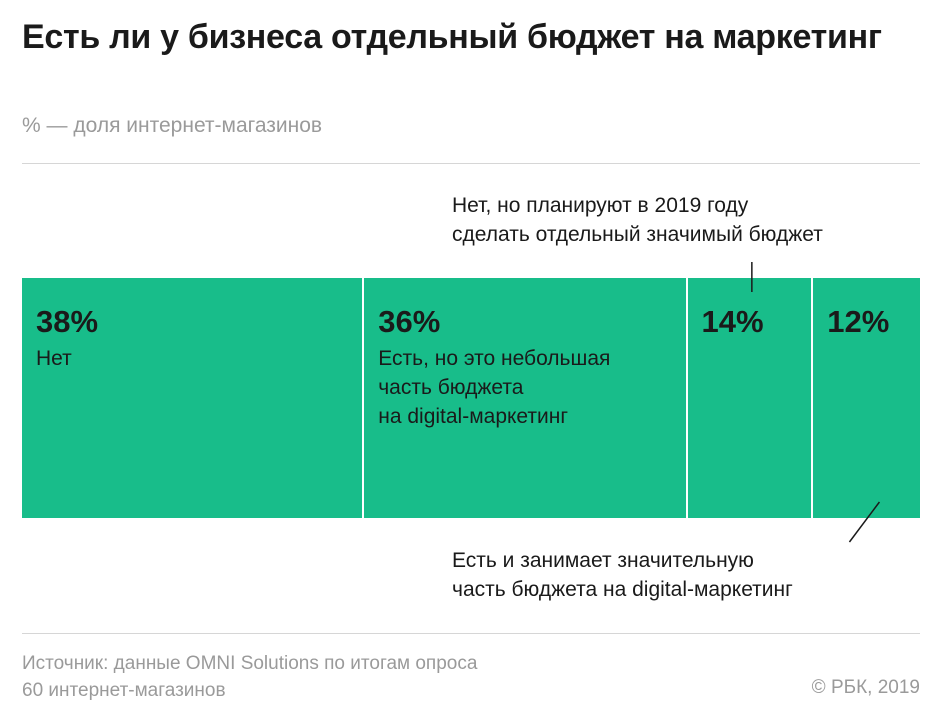 The width and height of the screenshot is (945, 712). What do you see at coordinates (471, 163) in the screenshot?
I see `top-divider` at bounding box center [471, 163].